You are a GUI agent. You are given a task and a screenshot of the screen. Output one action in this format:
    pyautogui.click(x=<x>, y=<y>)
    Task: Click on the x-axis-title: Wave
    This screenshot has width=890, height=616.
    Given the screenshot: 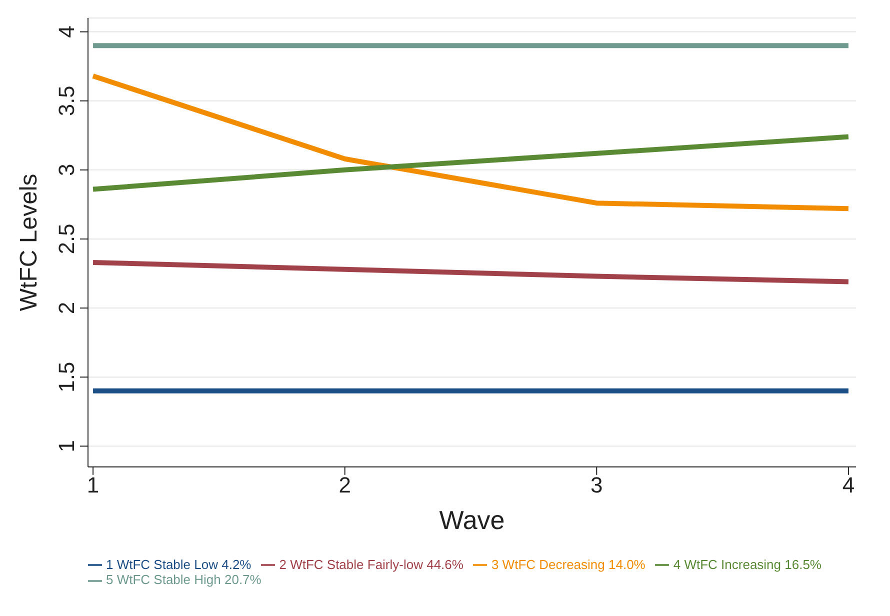 What is the action you would take?
    pyautogui.click(x=472, y=519)
    